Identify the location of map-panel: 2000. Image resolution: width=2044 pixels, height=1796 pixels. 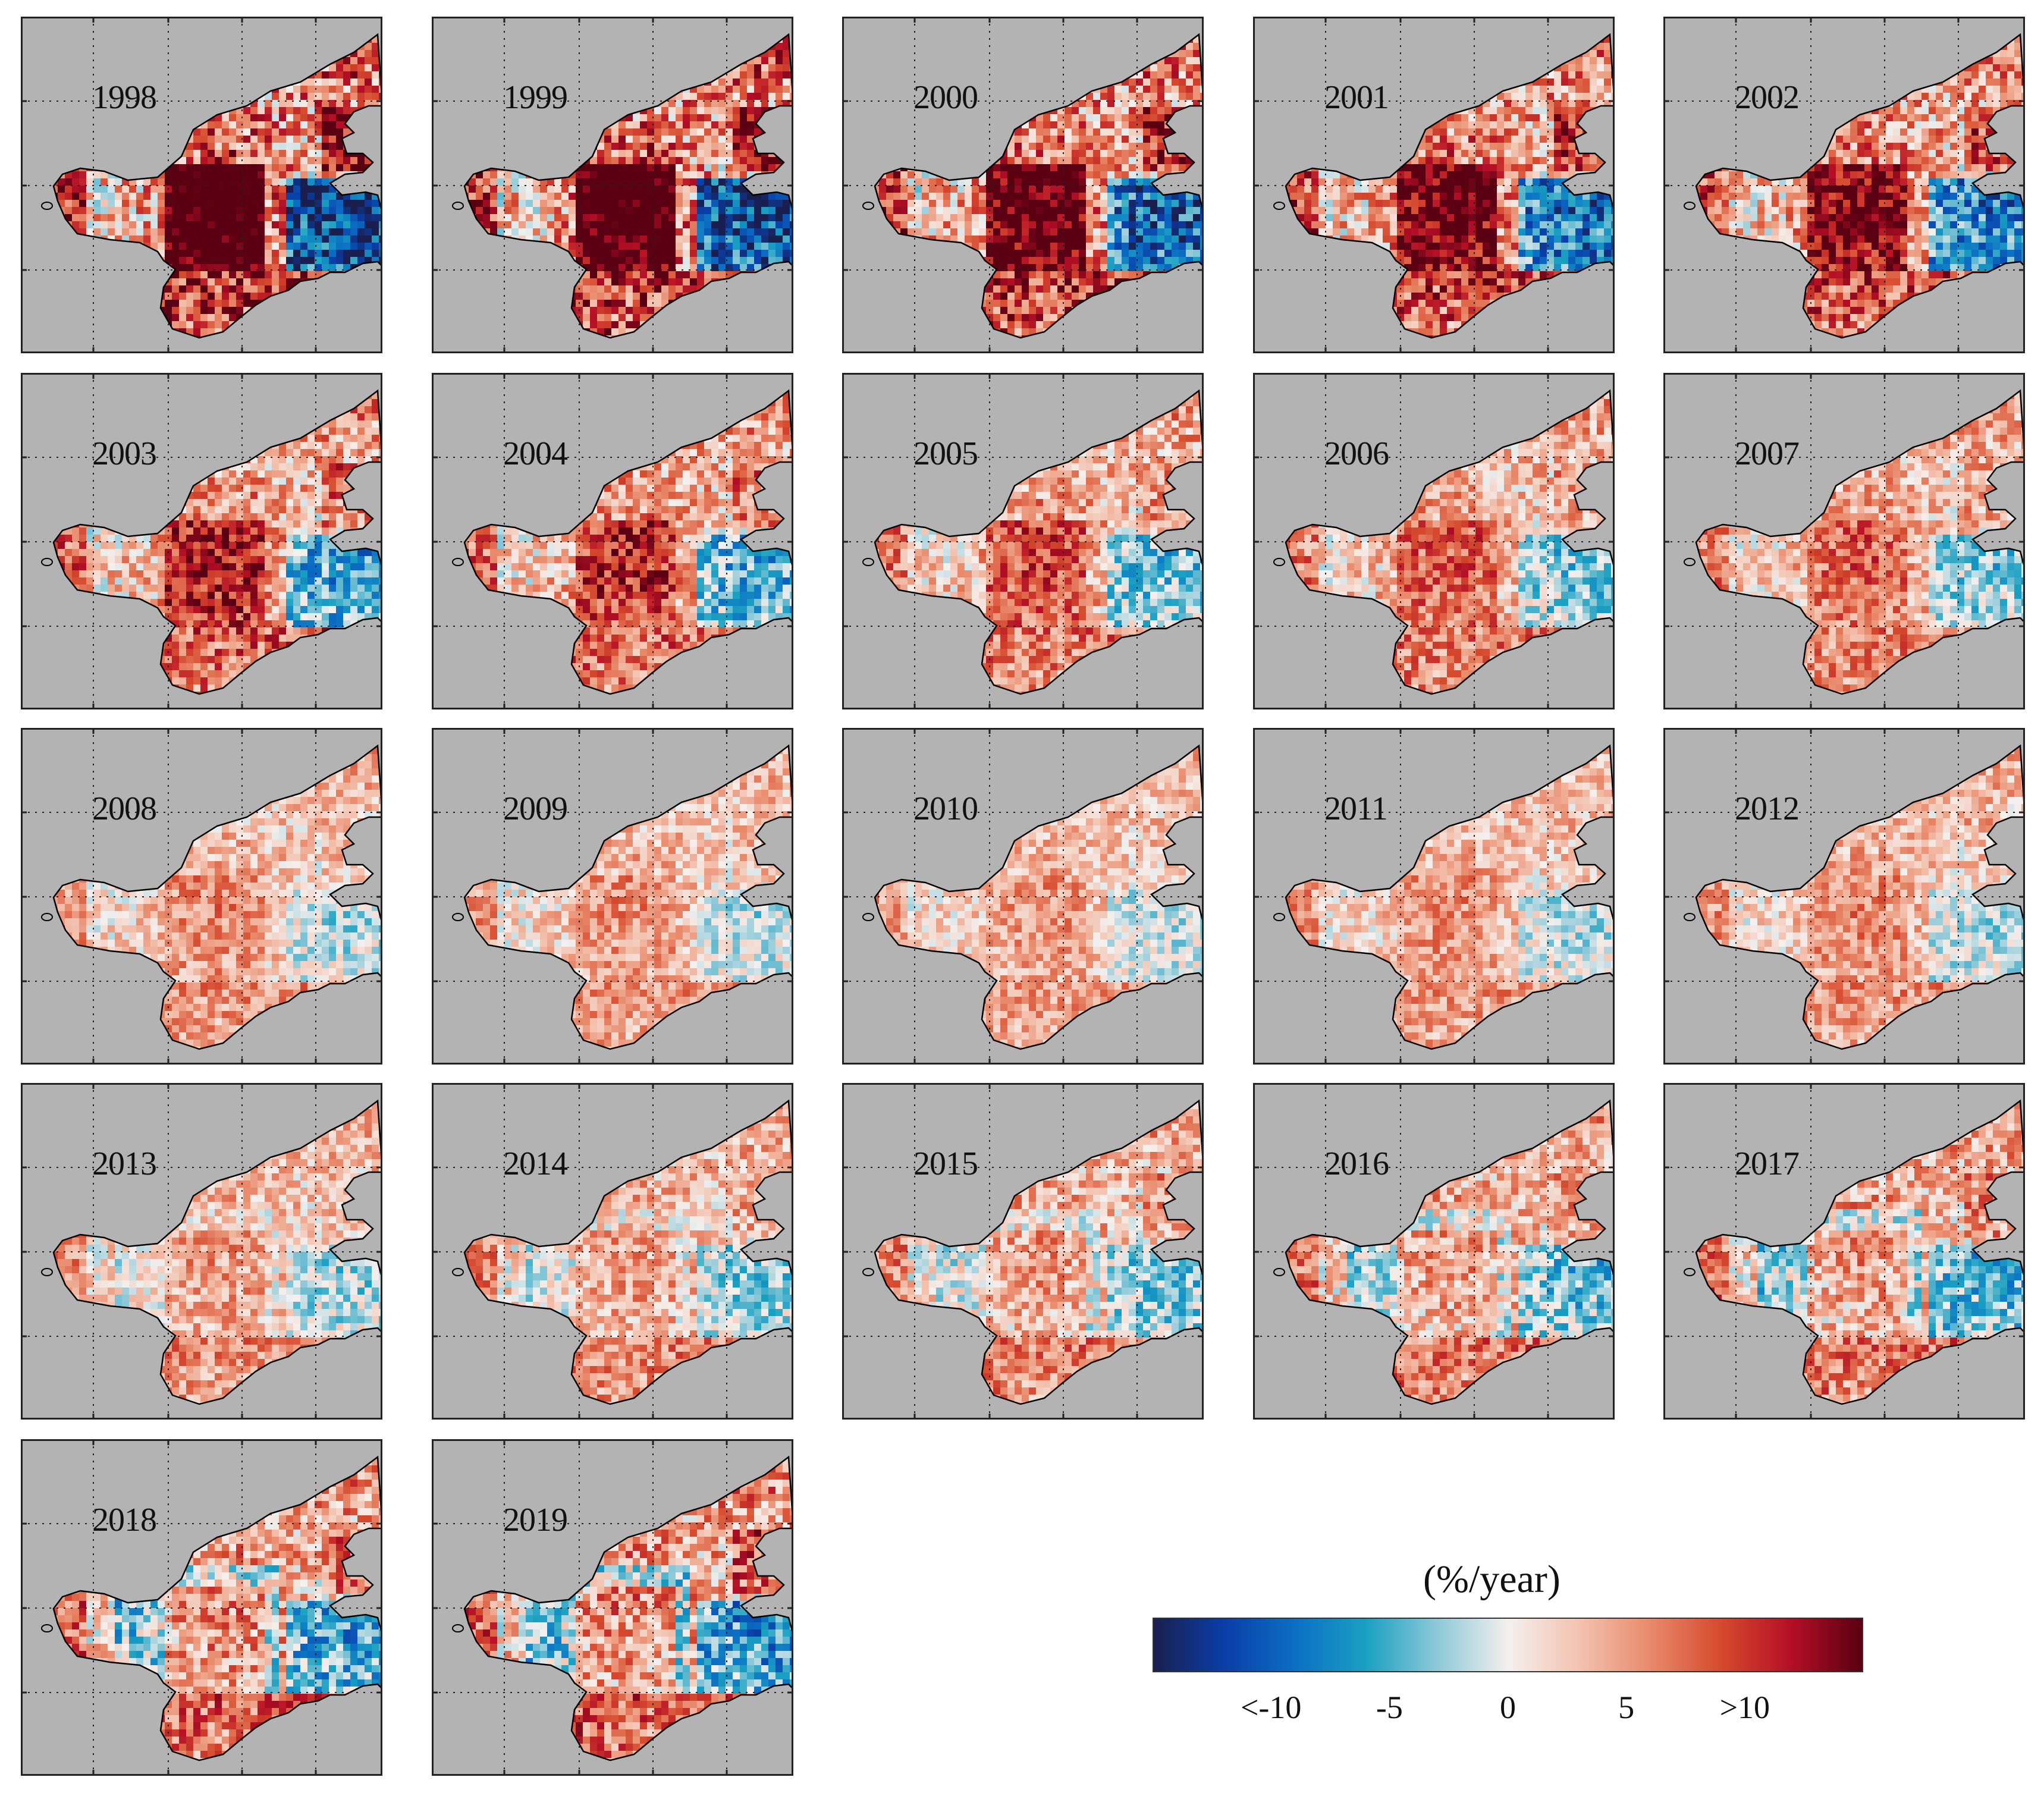
(1023, 185).